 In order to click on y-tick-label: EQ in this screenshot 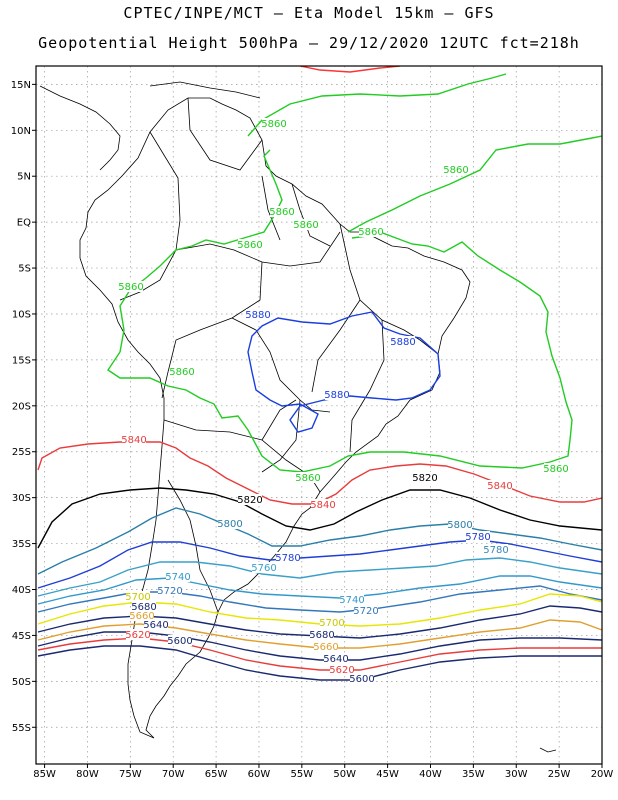, I will do `click(24, 223)`.